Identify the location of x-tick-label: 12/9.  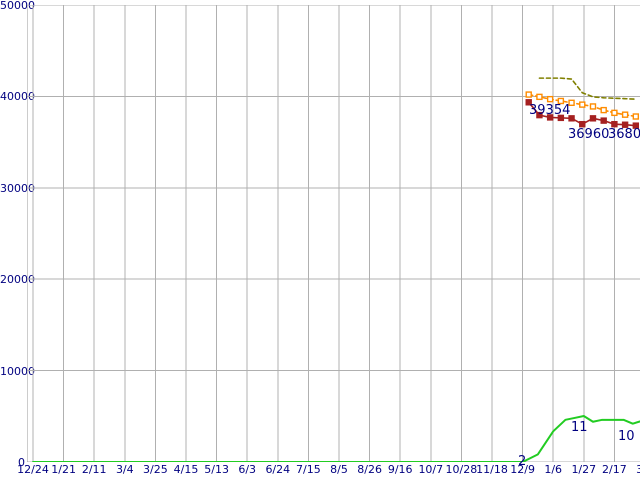
(522, 469).